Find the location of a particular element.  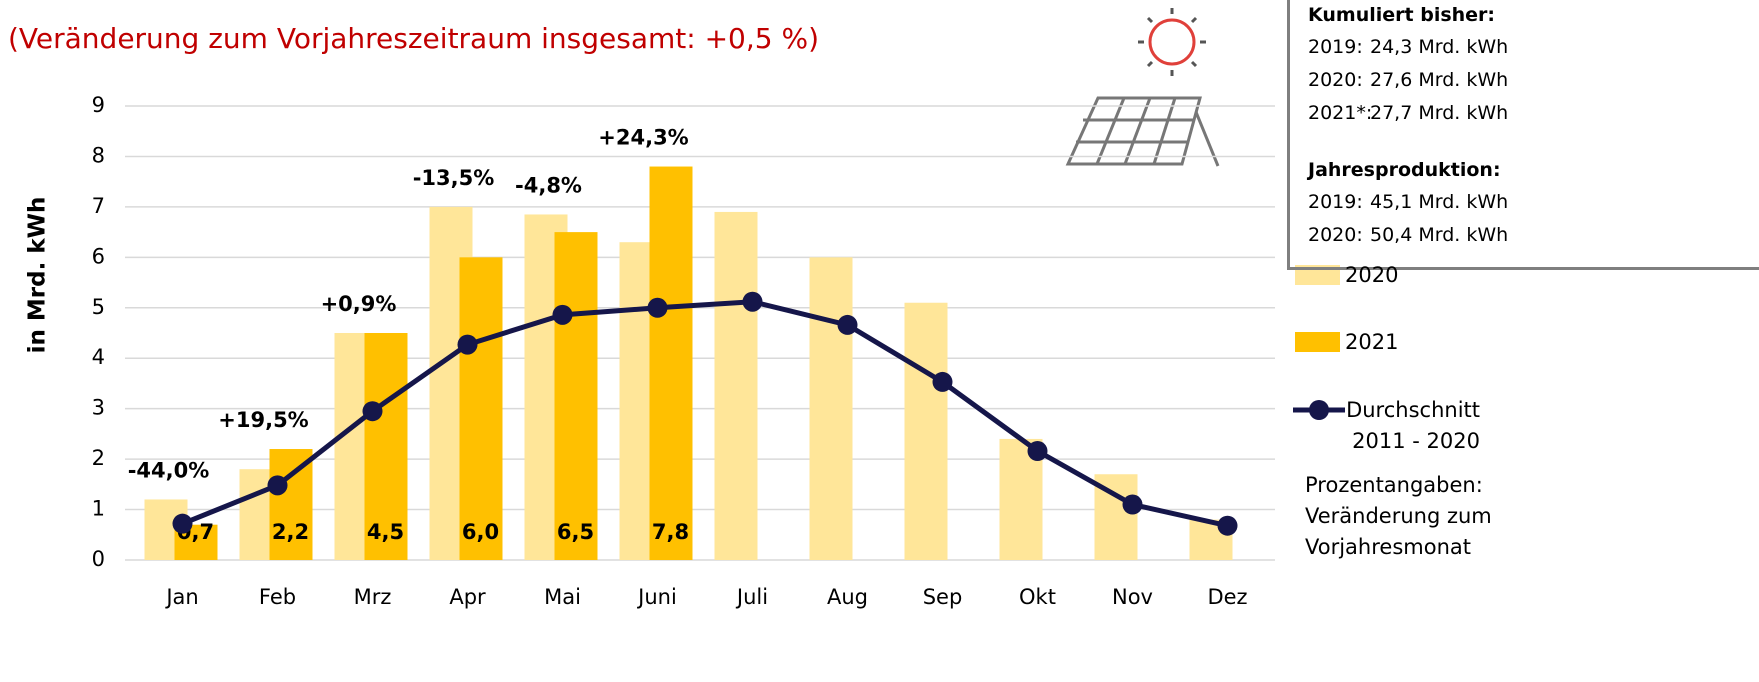

info-value: 45,1 Mrd. kWh is located at coordinates (1439, 202).